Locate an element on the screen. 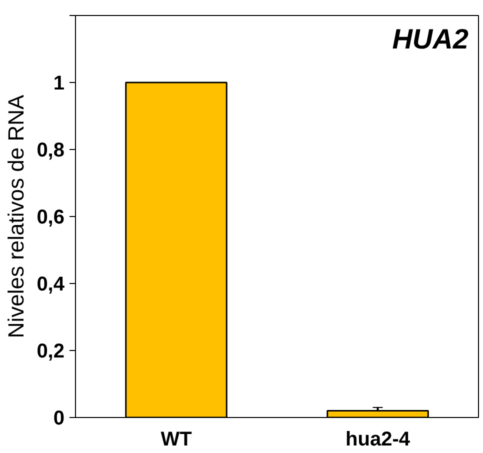 The image size is (483, 453). y-axis-title: Niveles relativos de RNA is located at coordinates (16, 216).